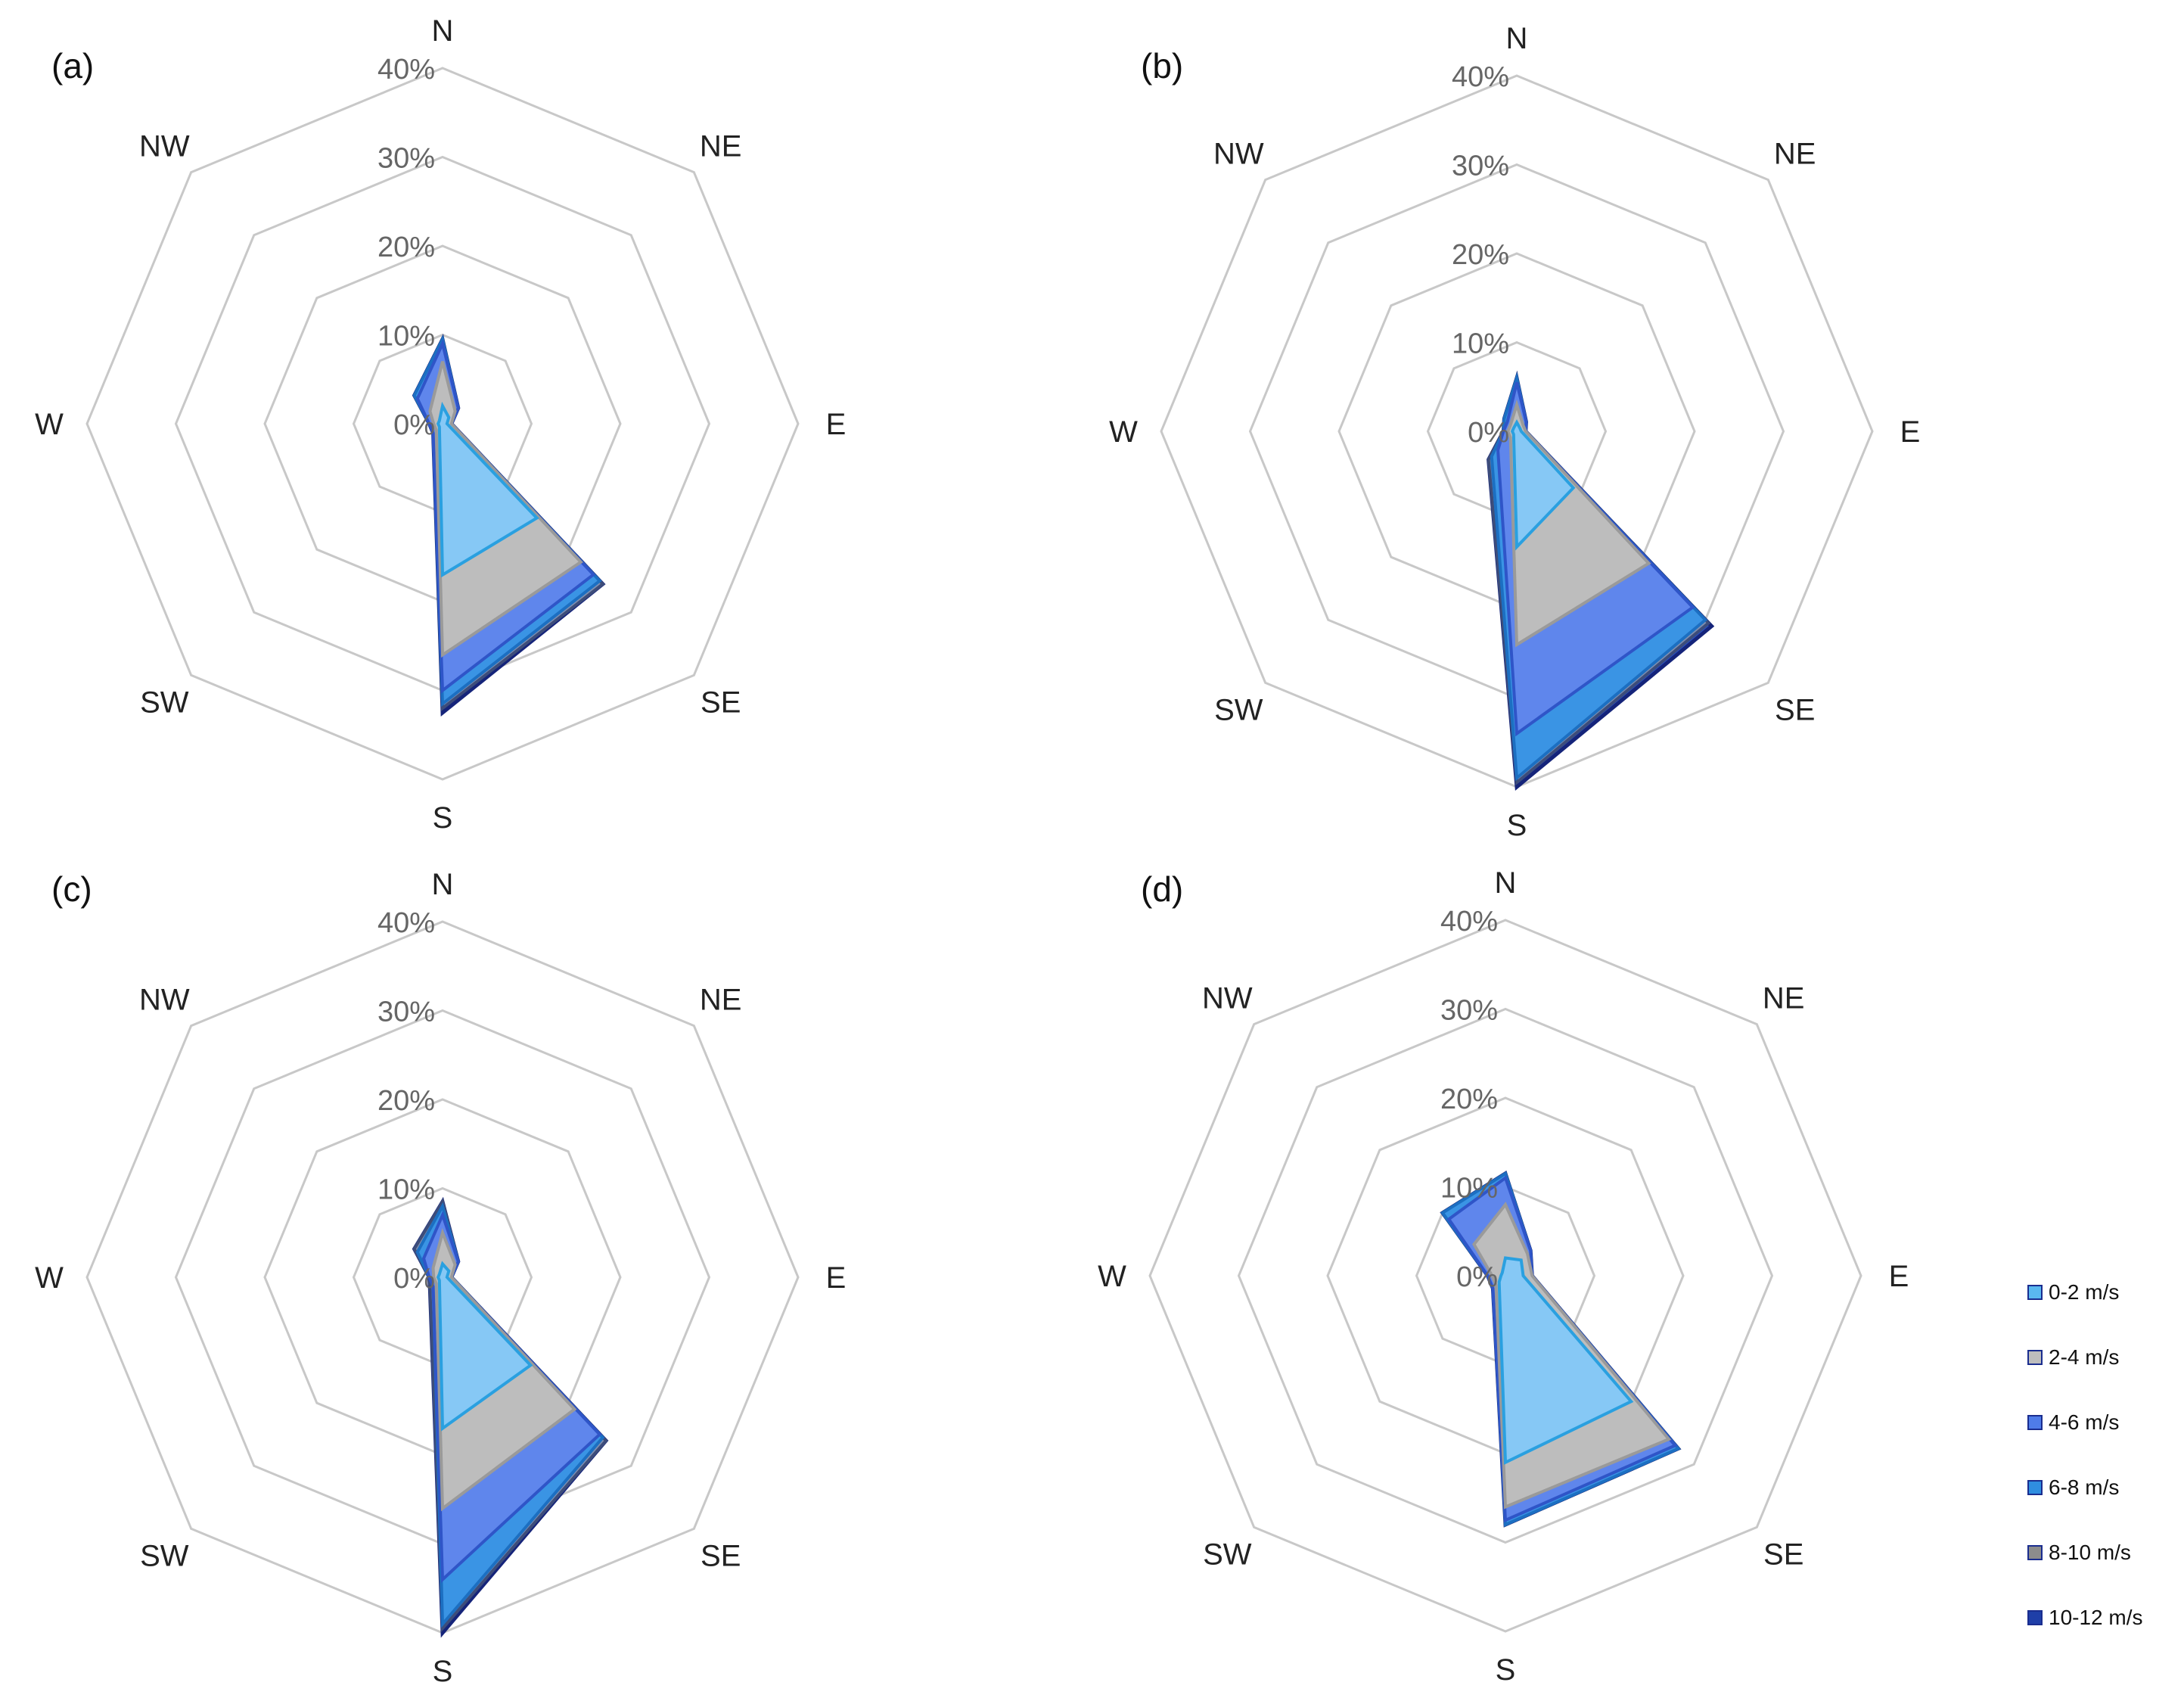 This screenshot has width=2184, height=1704. Describe the element at coordinates (2084, 1422) in the screenshot. I see `legend-label: 4-6 m/s` at that location.